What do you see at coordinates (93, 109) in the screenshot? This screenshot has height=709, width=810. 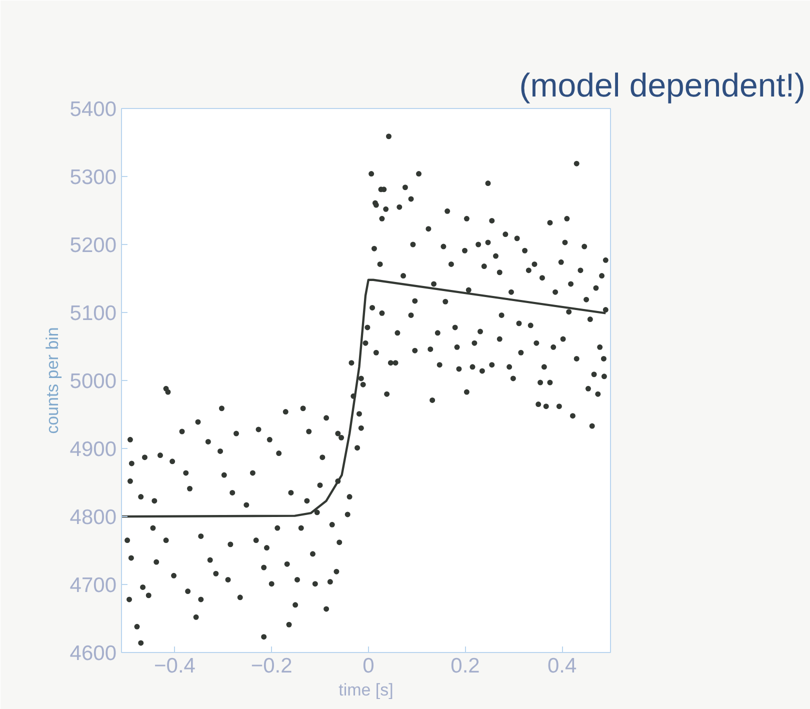 I see `y-tick-label: 5400` at bounding box center [93, 109].